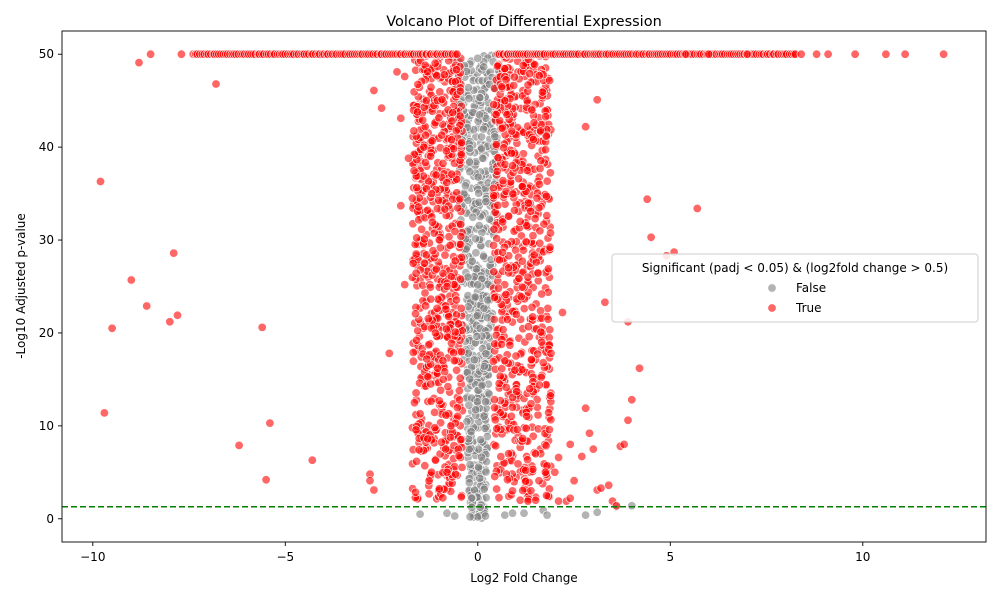  What do you see at coordinates (46, 240) in the screenshot?
I see `y-tick-label: 30` at bounding box center [46, 240].